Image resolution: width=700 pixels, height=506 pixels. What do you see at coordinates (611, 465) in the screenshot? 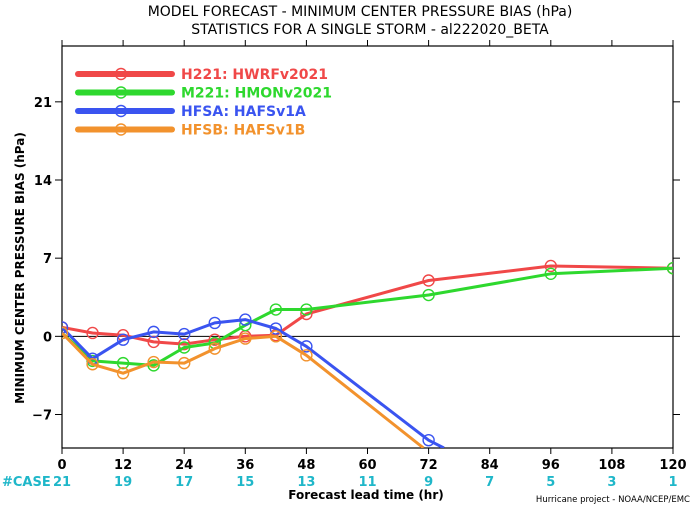
I see `x-tick-label: 108` at bounding box center [611, 465].